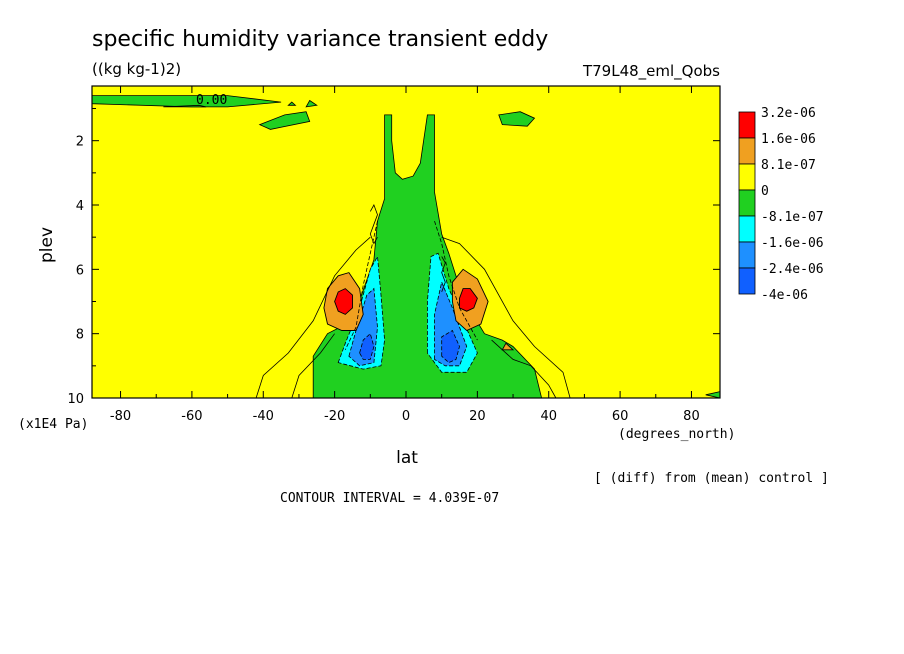 The width and height of the screenshot is (904, 654). I want to click on contour-dashed-south, so click(361, 285).